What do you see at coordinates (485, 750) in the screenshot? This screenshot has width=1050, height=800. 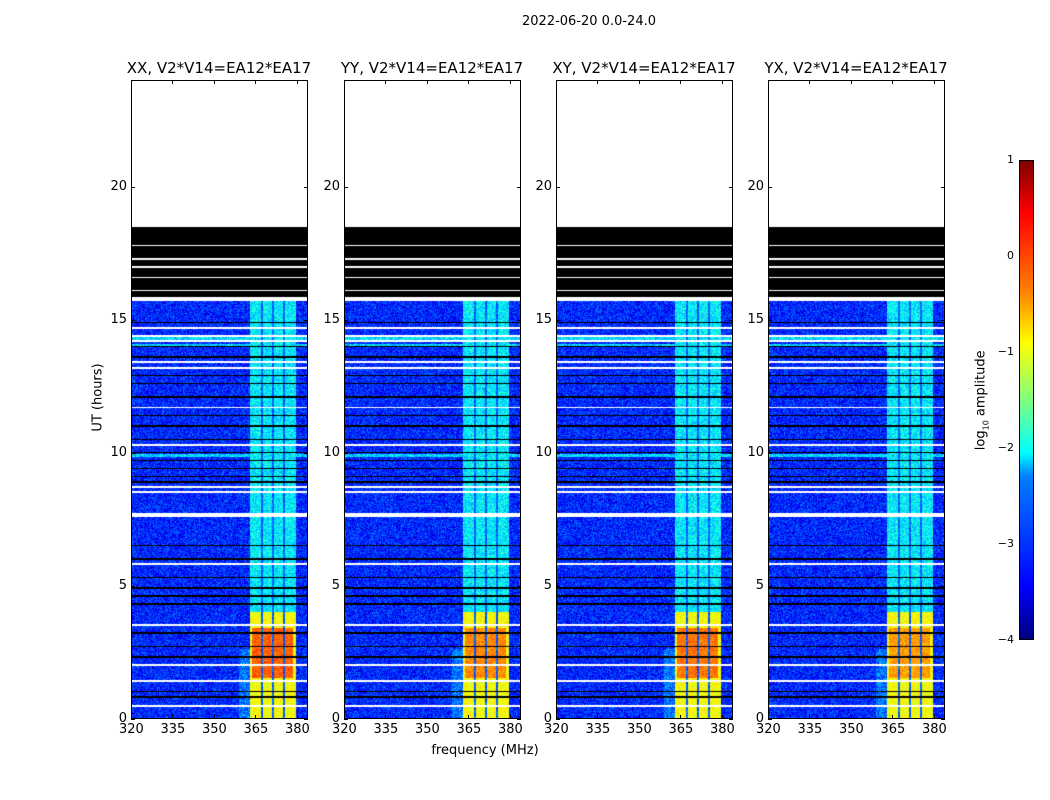 I see `x-axis-label: frequency (MHz)` at bounding box center [485, 750].